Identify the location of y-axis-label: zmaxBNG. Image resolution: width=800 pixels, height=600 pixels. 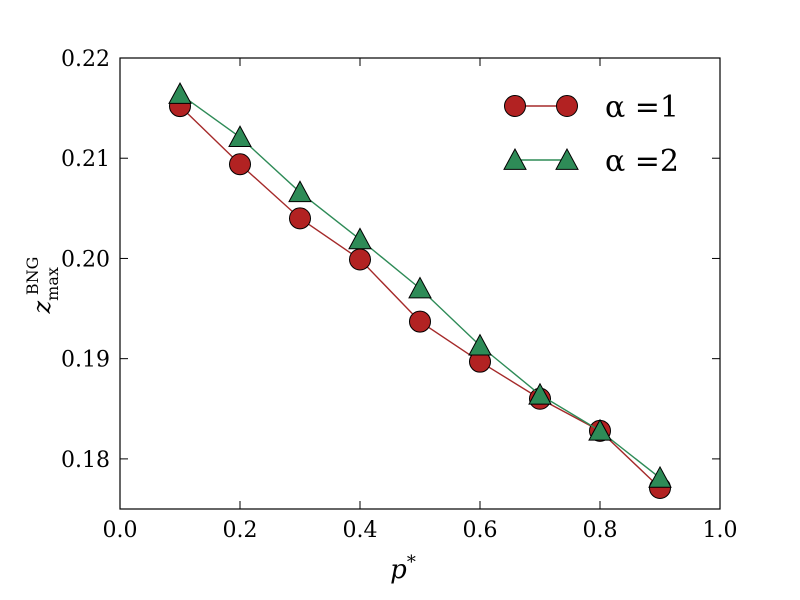
(42, 286).